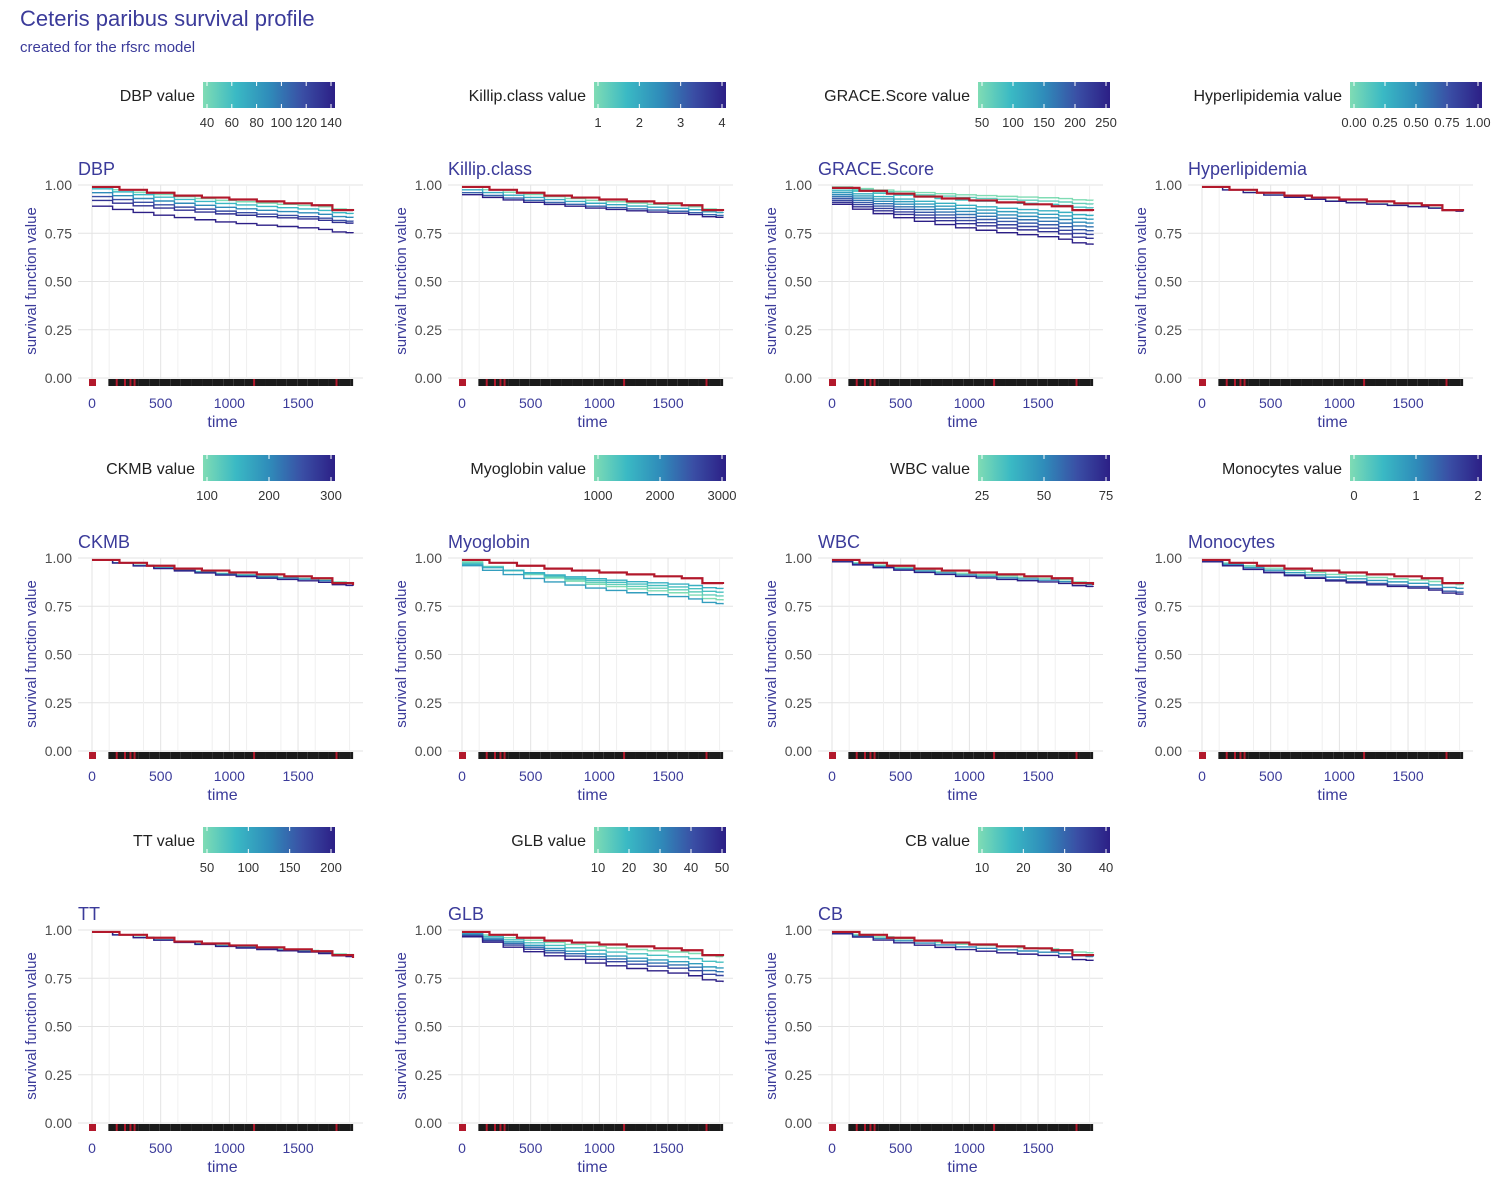  What do you see at coordinates (207, 122) in the screenshot?
I see `legend-tick-label: 40` at bounding box center [207, 122].